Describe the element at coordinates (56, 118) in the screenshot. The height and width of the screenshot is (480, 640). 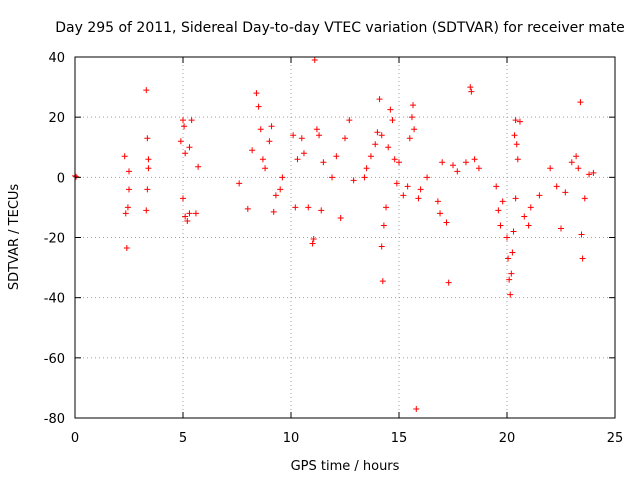
I see `y-tick-label: 20` at that location.